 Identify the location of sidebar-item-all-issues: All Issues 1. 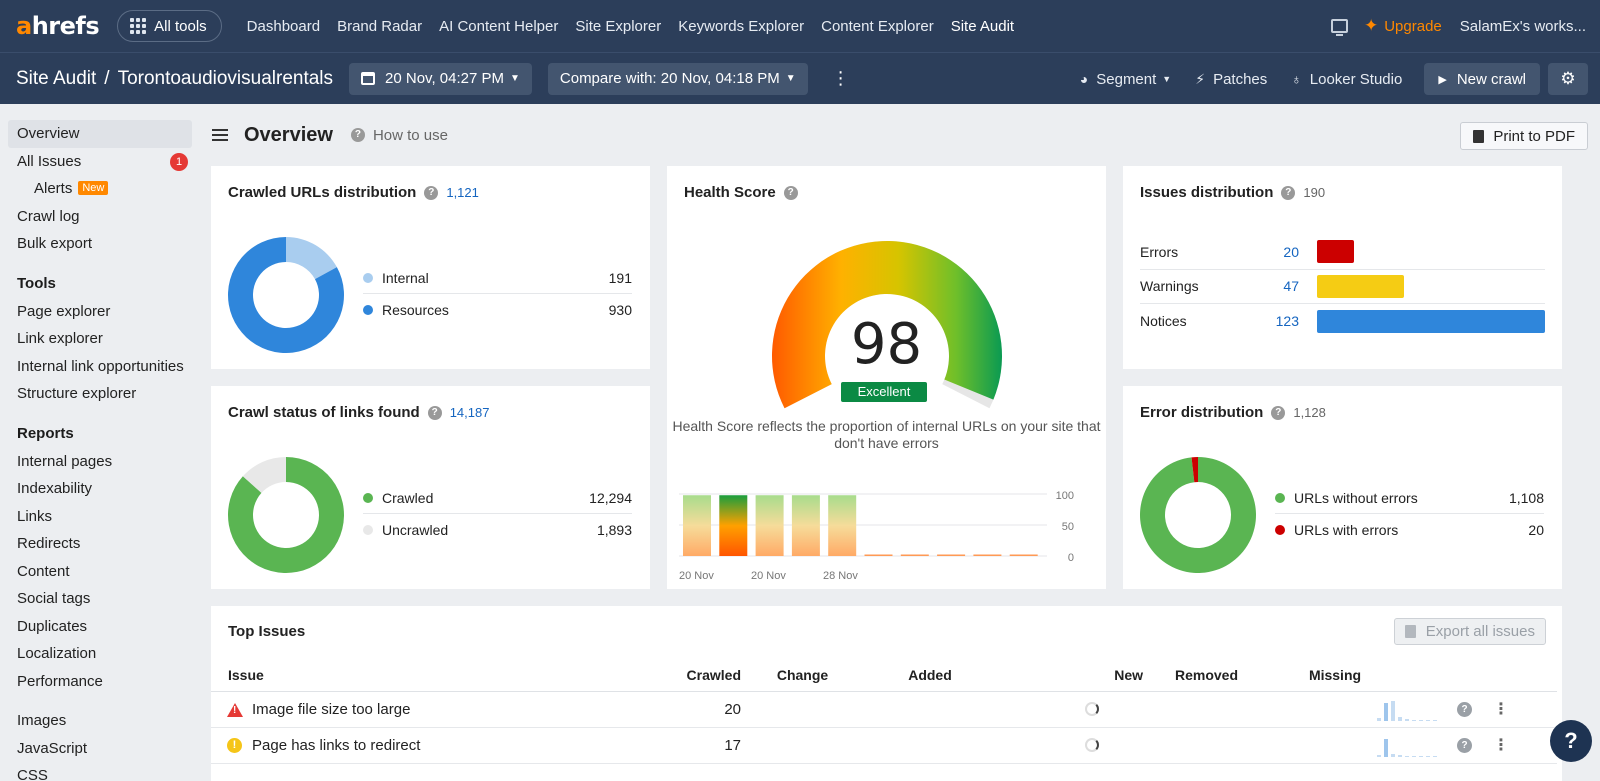
(100, 162).